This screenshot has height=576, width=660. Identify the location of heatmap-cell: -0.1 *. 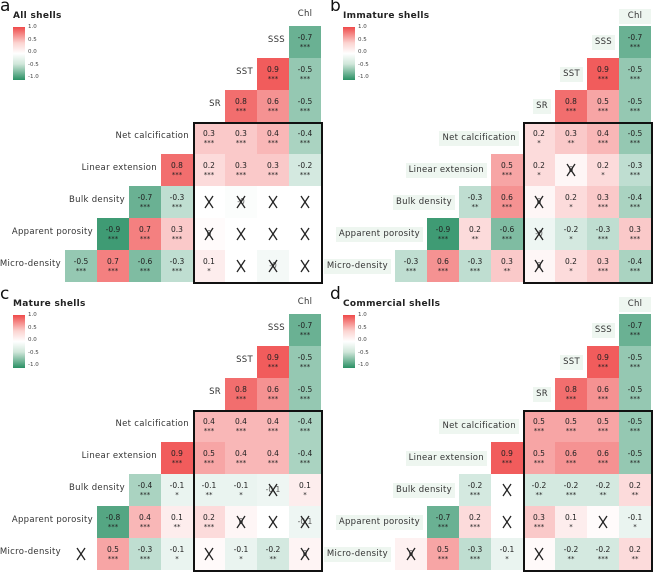
(507, 554).